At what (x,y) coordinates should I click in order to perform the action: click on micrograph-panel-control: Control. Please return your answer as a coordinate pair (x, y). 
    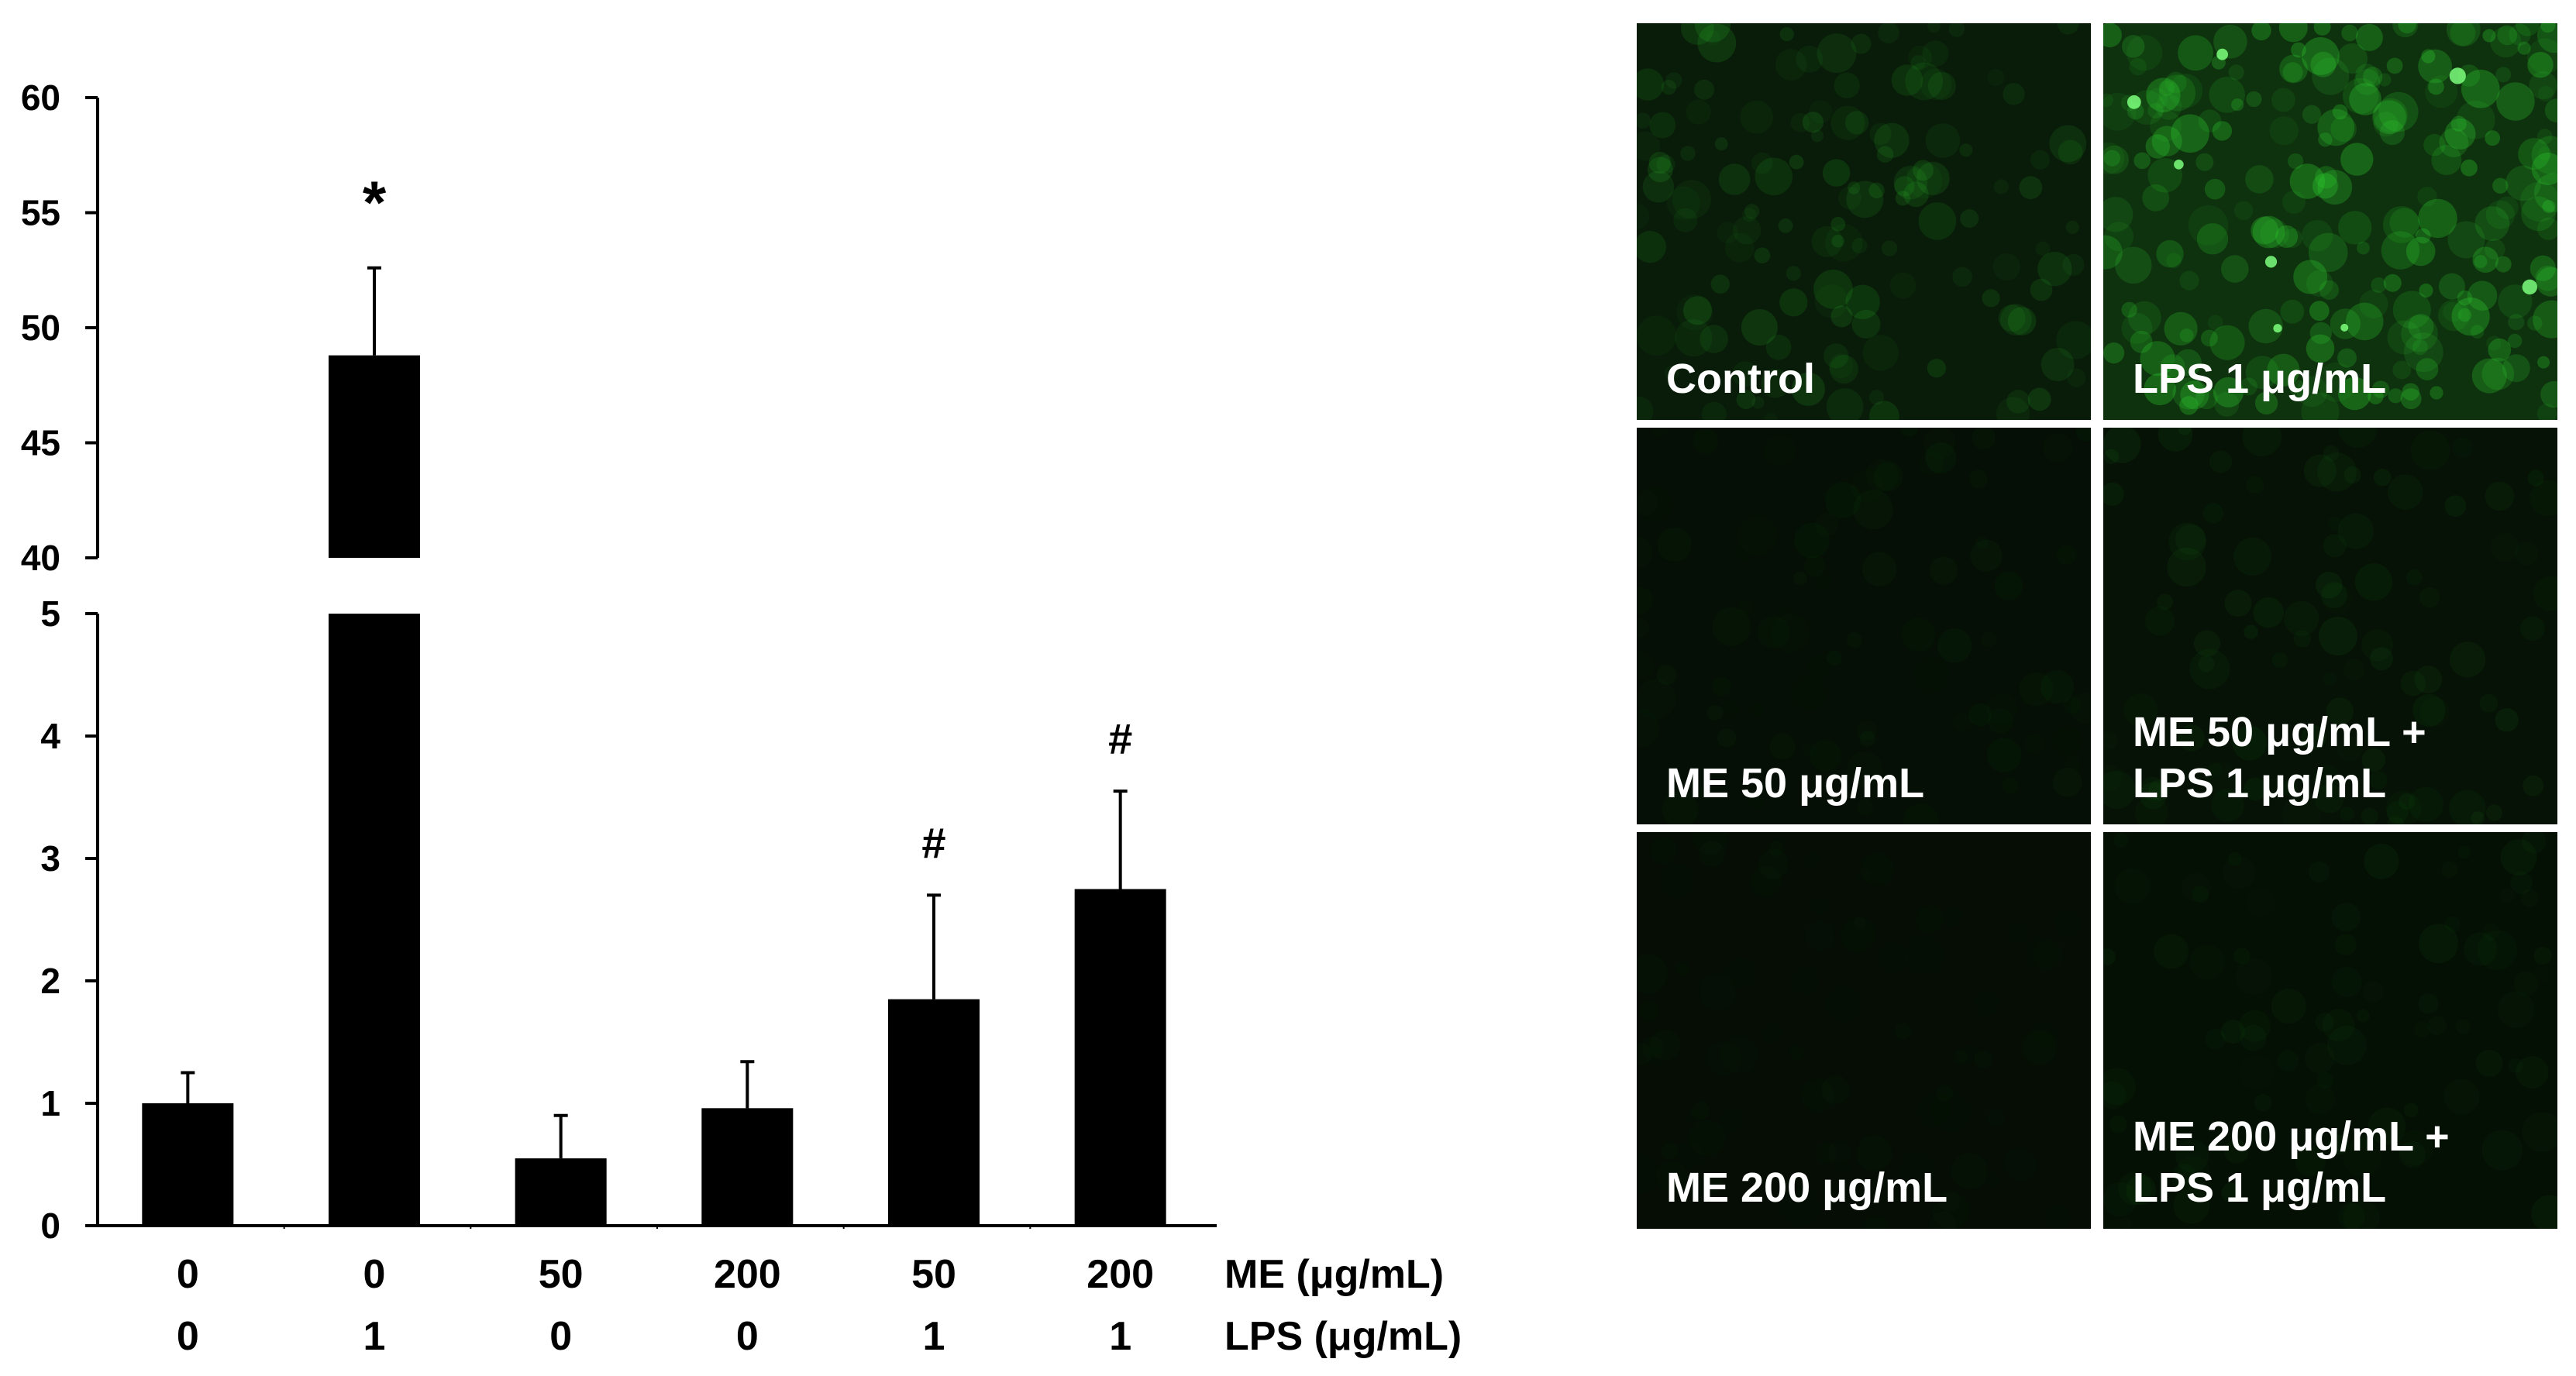
    Looking at the image, I should click on (1864, 221).